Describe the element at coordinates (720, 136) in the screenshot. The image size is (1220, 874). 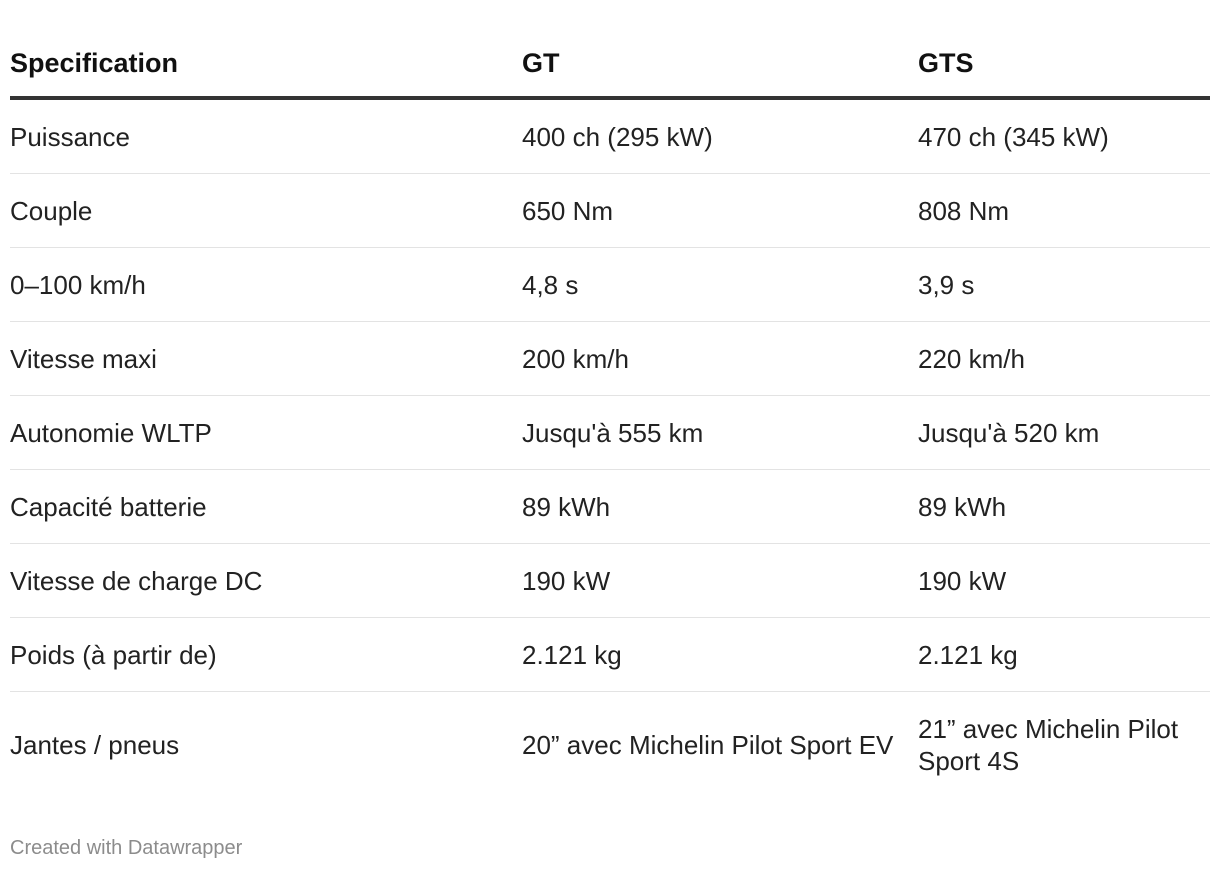
I see `cell-gt: 400 ch (295 kW)` at that location.